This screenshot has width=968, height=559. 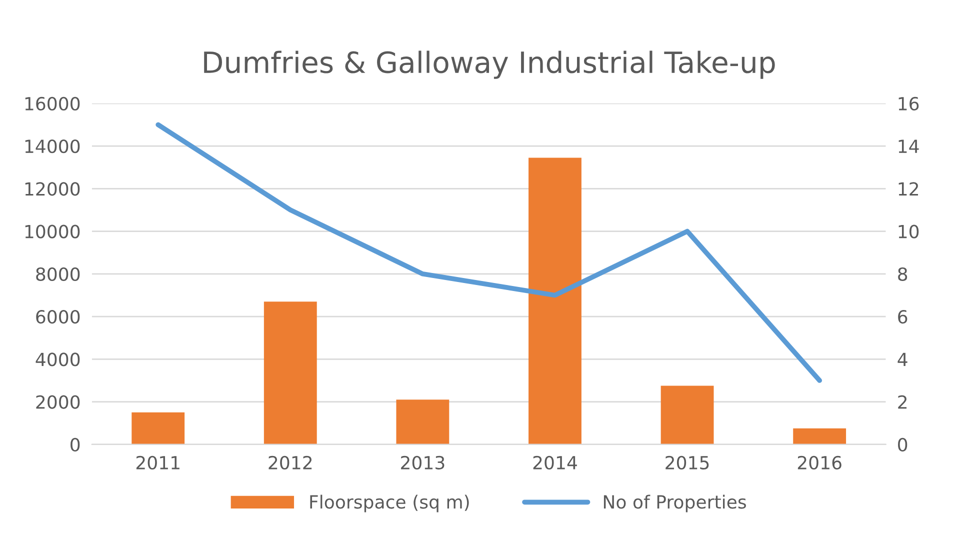 I want to click on y-tick-label: 10000, so click(x=52, y=231).